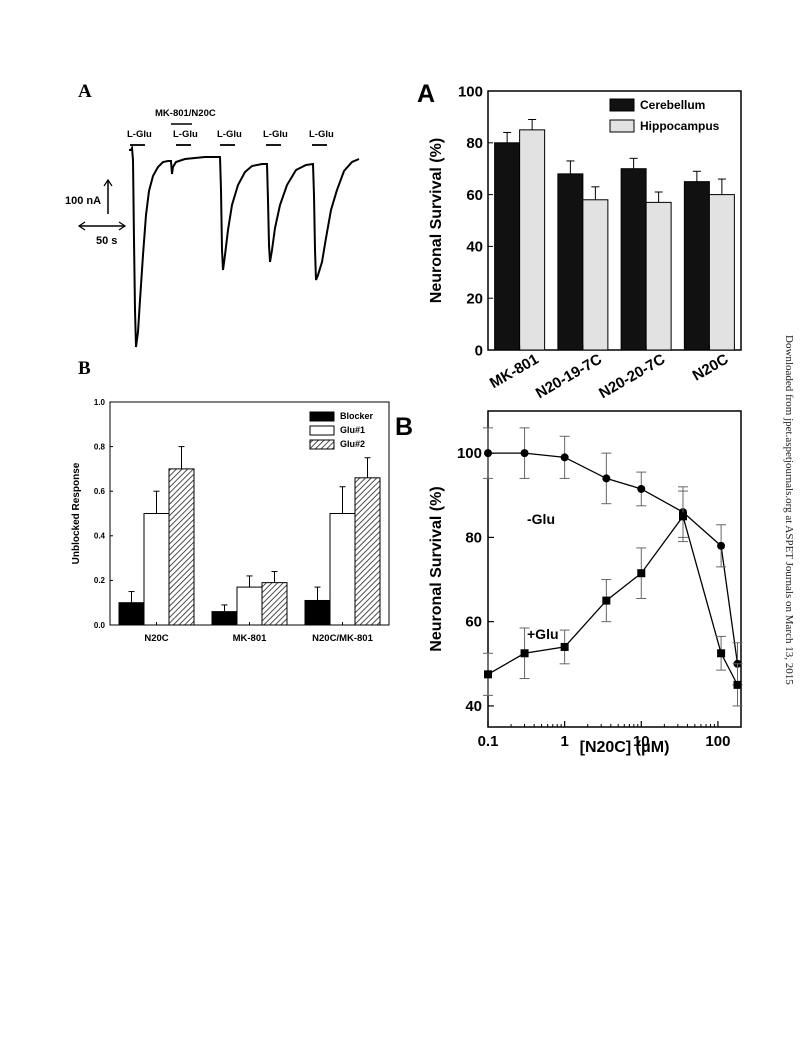  I want to click on legend-label: Cerebellum, so click(672, 105).